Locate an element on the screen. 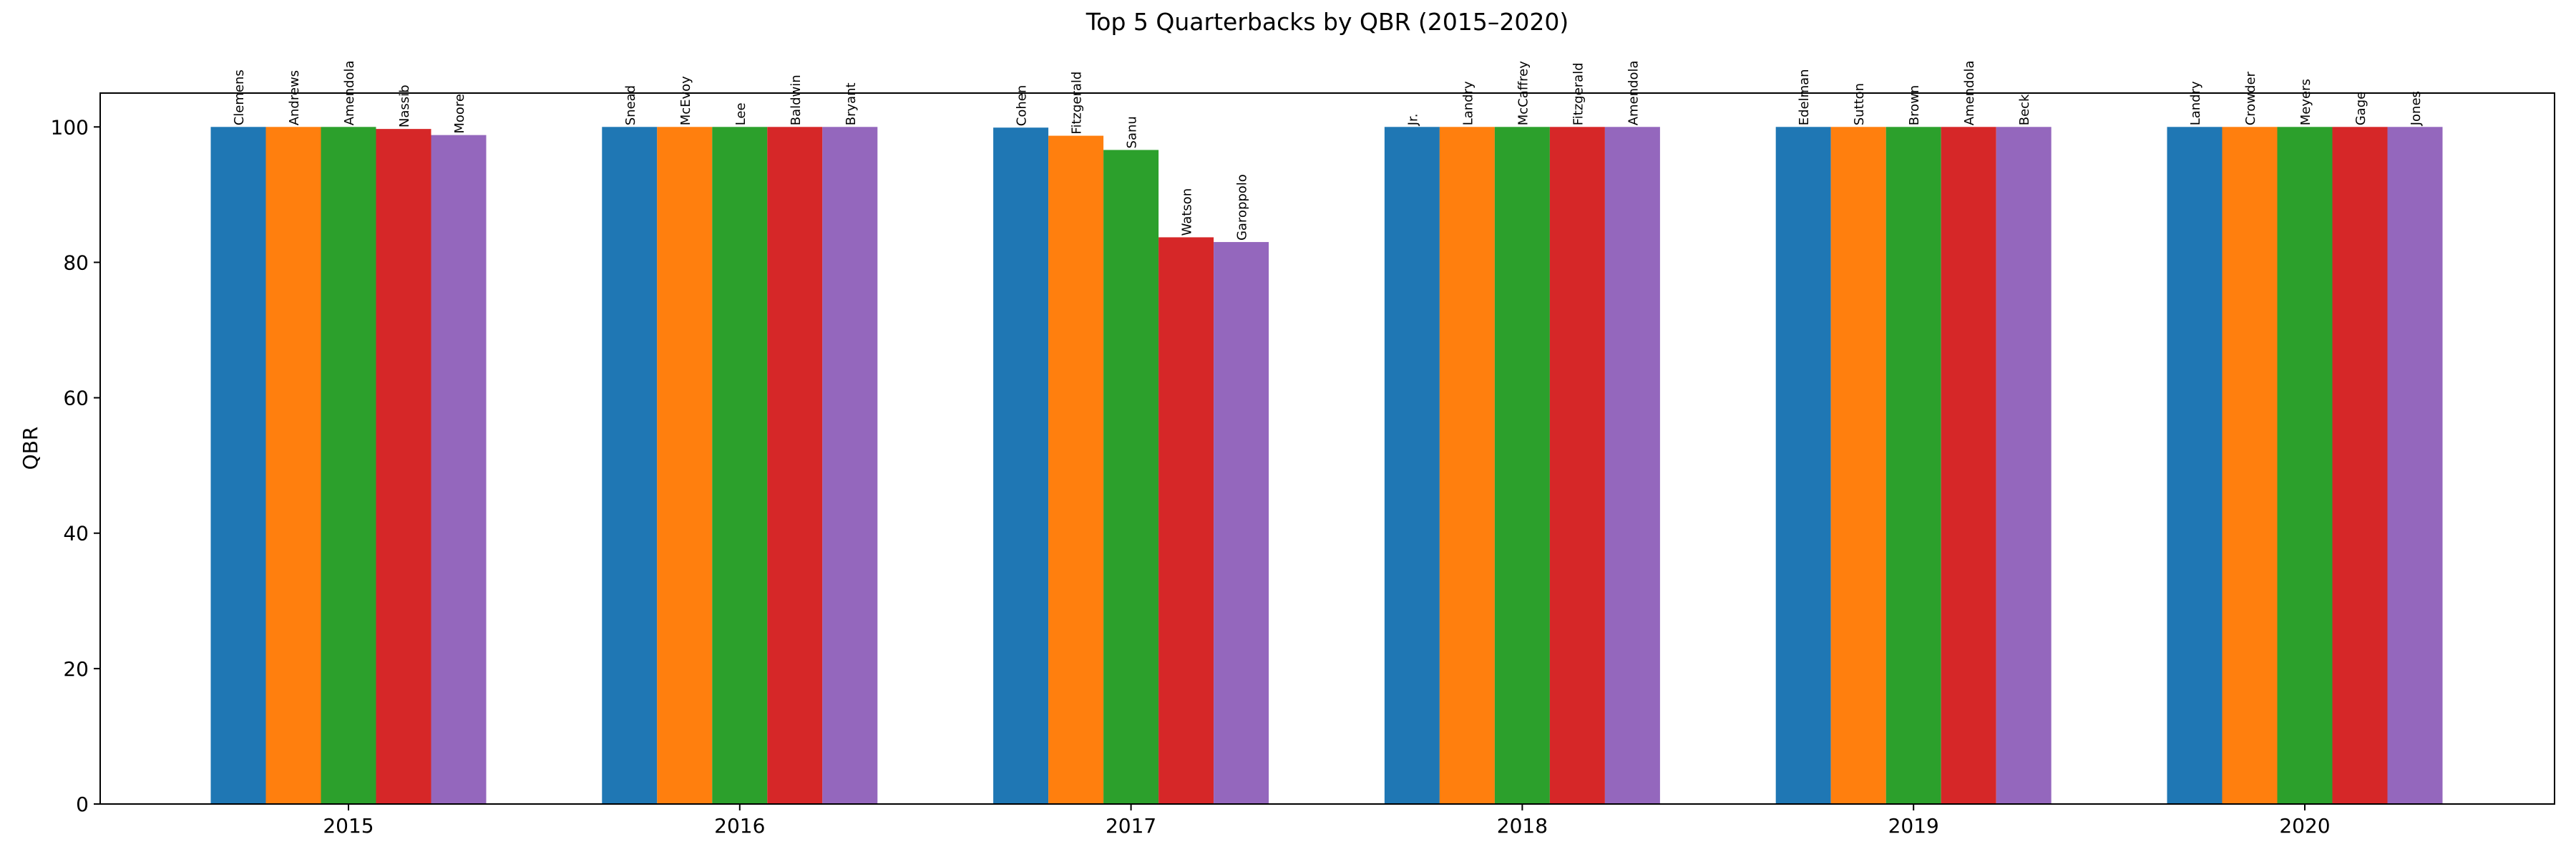  chart-title: Top 5 Quarterbacks by QBR (2015–2020) is located at coordinates (1326, 22).